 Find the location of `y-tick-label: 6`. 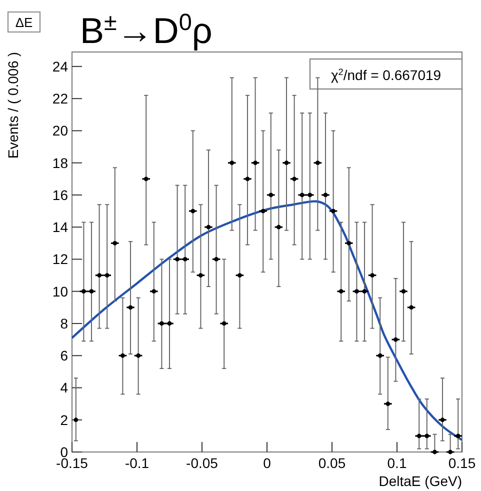

y-tick-label: 6 is located at coordinates (64, 356).